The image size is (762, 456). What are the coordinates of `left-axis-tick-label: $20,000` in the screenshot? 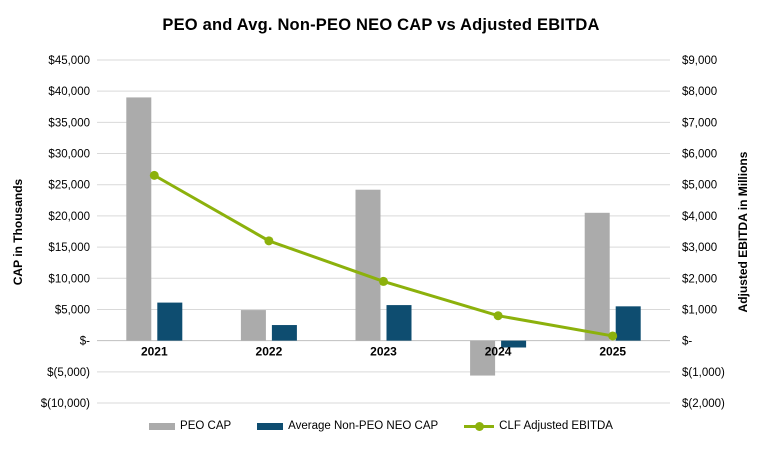 It's located at (69, 217).